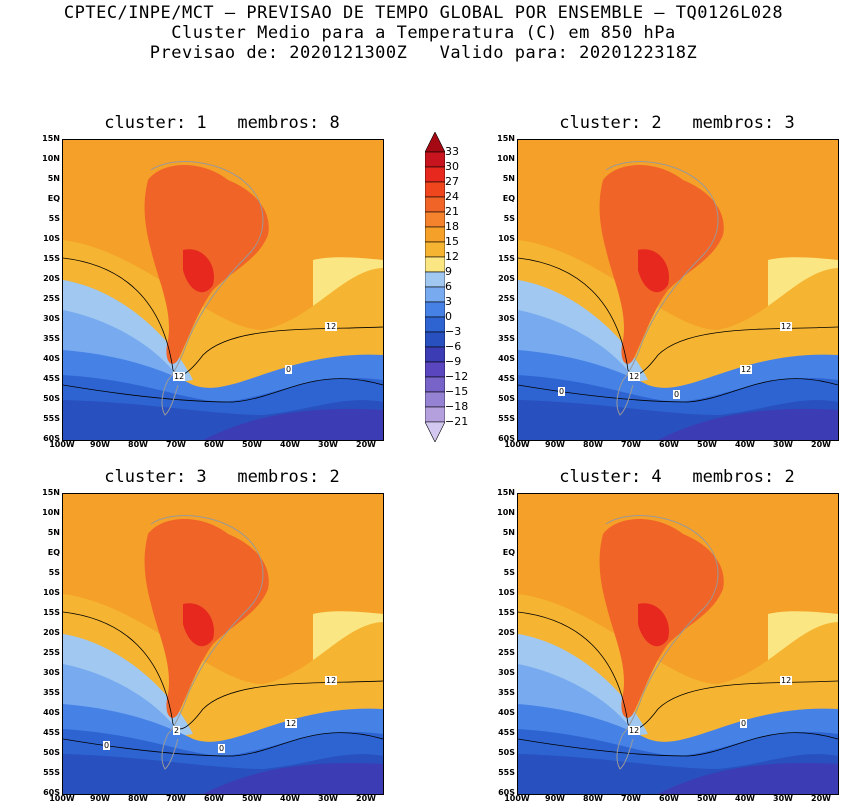  Describe the element at coordinates (453, 346) in the screenshot. I see `colorbar-label: −6` at that location.